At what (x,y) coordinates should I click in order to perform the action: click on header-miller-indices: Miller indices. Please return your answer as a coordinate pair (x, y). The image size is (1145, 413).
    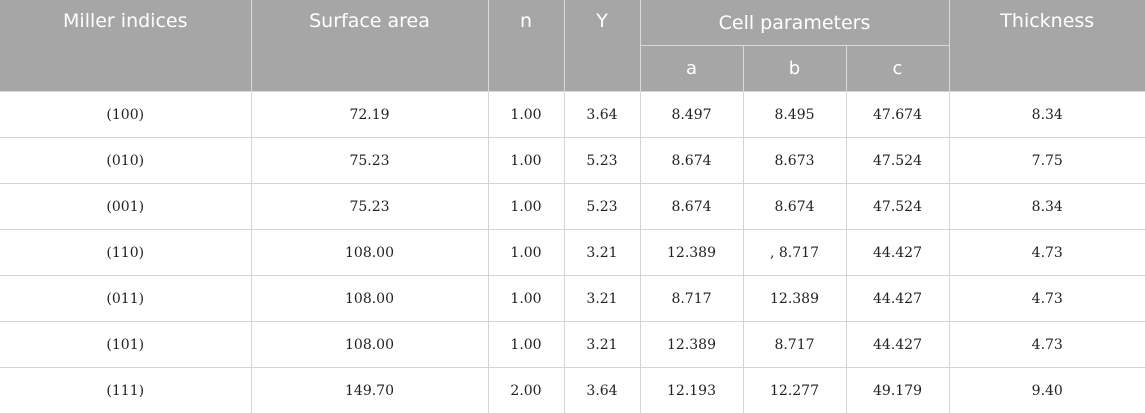
    Looking at the image, I should click on (125, 46).